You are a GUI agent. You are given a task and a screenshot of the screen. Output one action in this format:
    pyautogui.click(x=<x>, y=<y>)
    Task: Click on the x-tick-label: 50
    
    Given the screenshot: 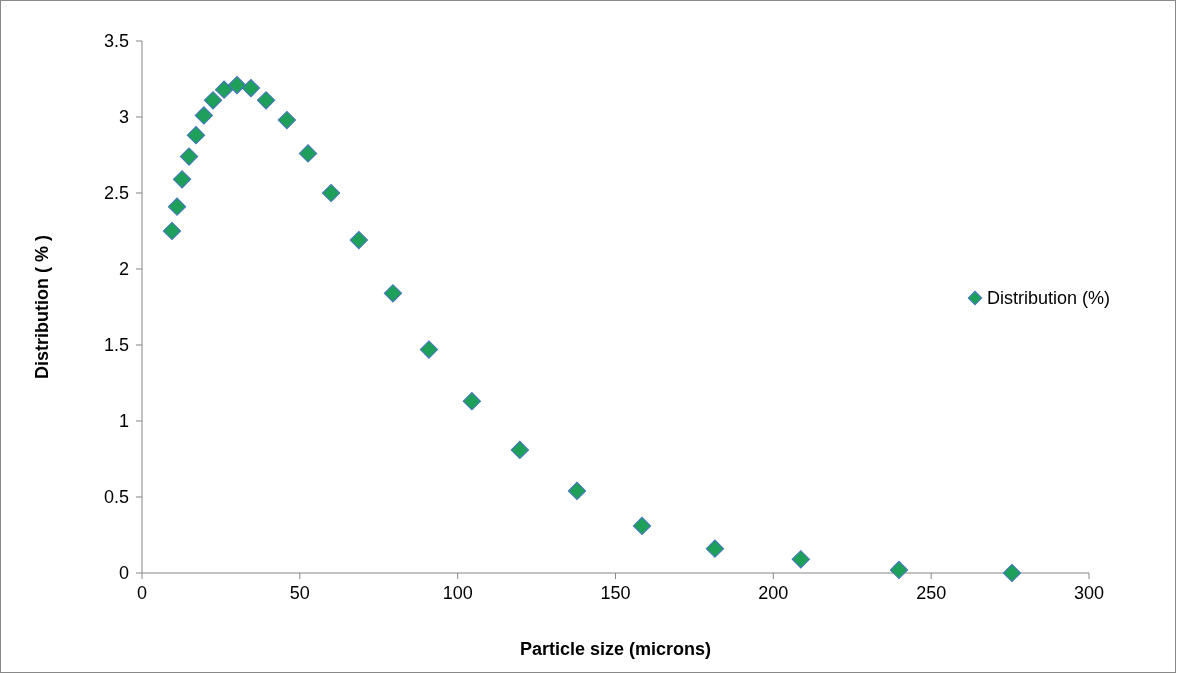 What is the action you would take?
    pyautogui.click(x=299, y=593)
    